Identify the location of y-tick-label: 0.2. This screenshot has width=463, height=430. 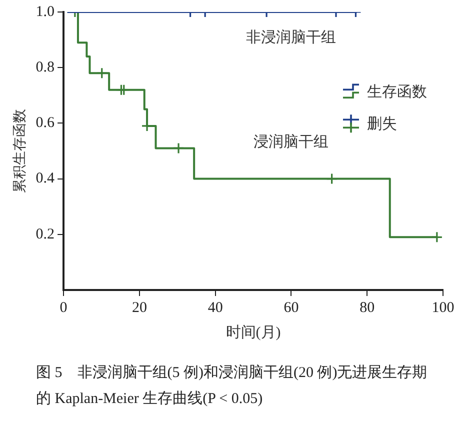
(45, 234).